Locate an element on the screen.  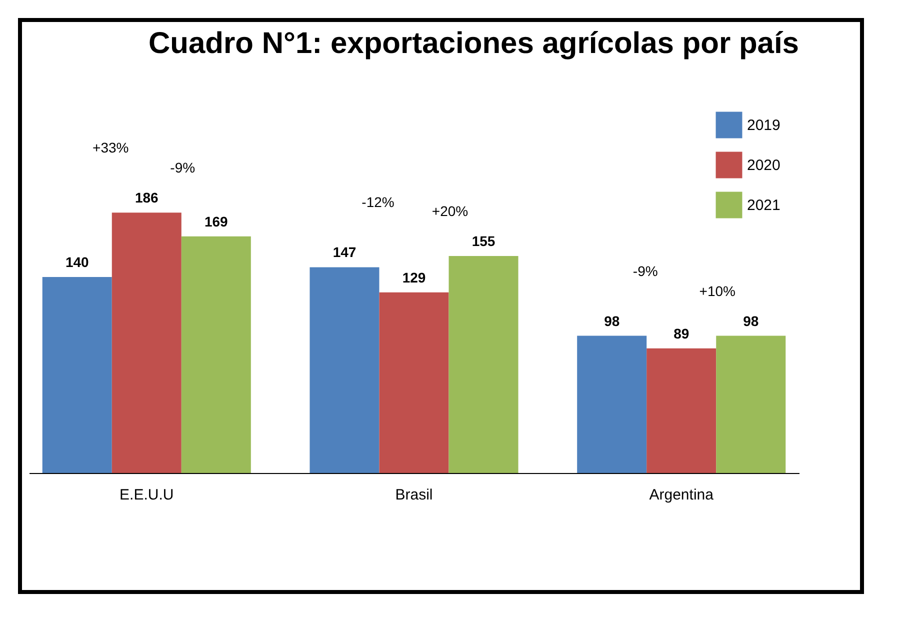
x-tick-label: Argentina is located at coordinates (681, 495).